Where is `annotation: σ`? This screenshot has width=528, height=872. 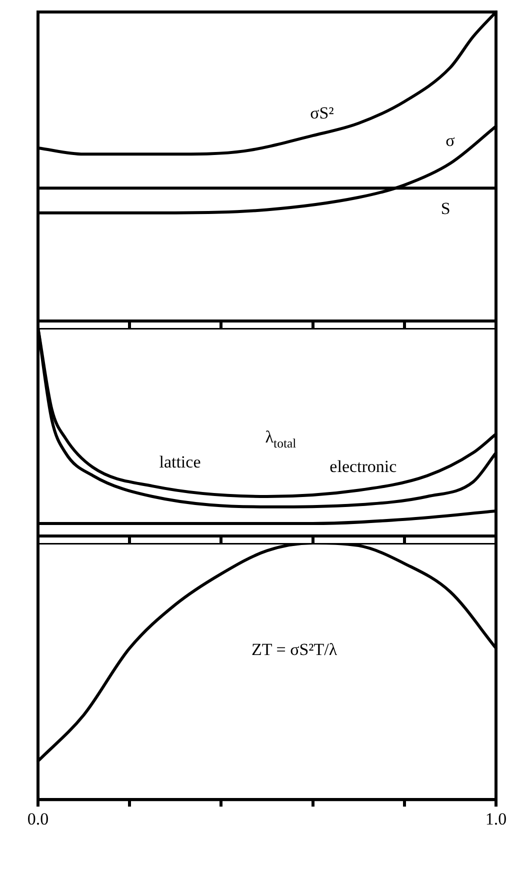 annotation: σ is located at coordinates (450, 140).